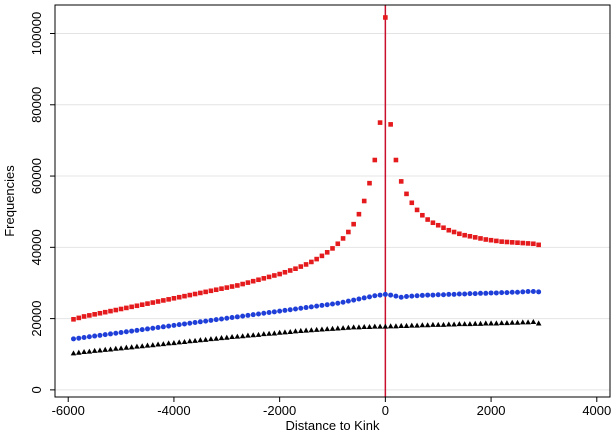 This screenshot has height=435, width=615. What do you see at coordinates (36, 33) in the screenshot?
I see `y-tick-label: 100000` at bounding box center [36, 33].